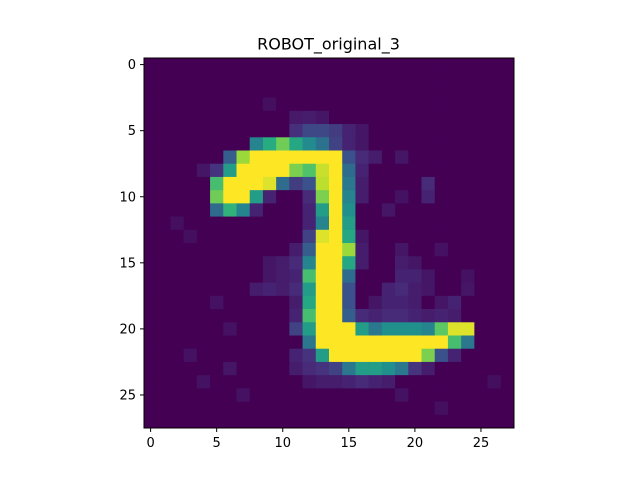  Describe the element at coordinates (127, 395) in the screenshot. I see `y-tick-label: 25` at that location.